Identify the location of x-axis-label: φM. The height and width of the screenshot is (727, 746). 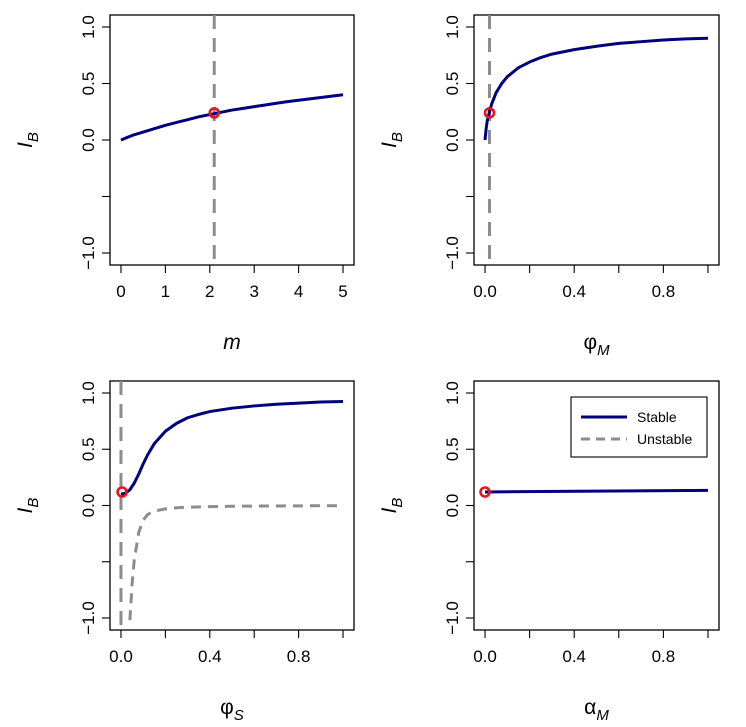
(596, 345).